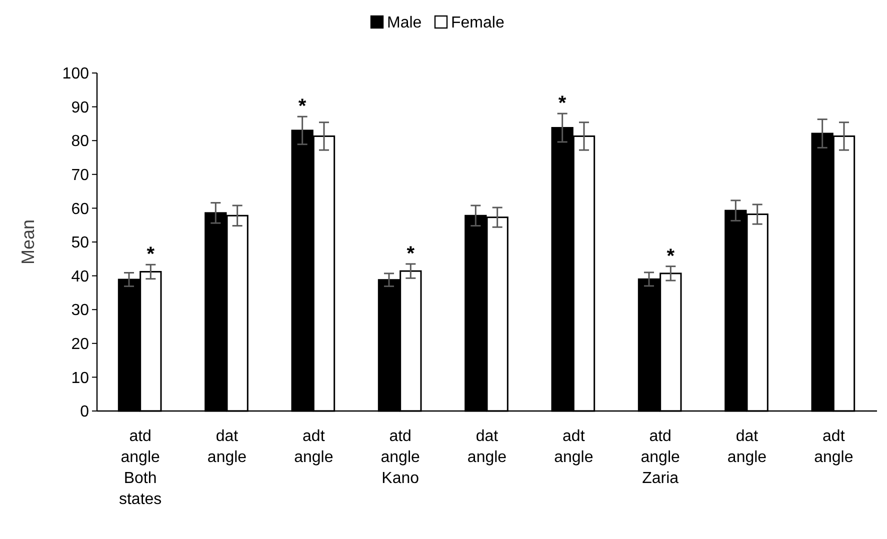  What do you see at coordinates (80, 277) in the screenshot?
I see `y-tick-label: 40` at bounding box center [80, 277].